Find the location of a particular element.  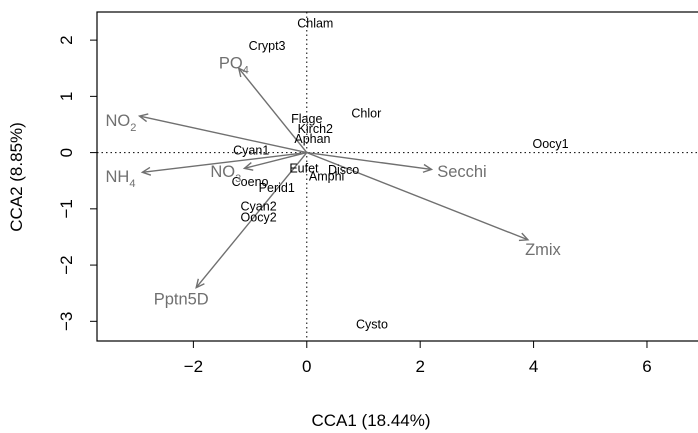

species-label: Chlor is located at coordinates (366, 114).